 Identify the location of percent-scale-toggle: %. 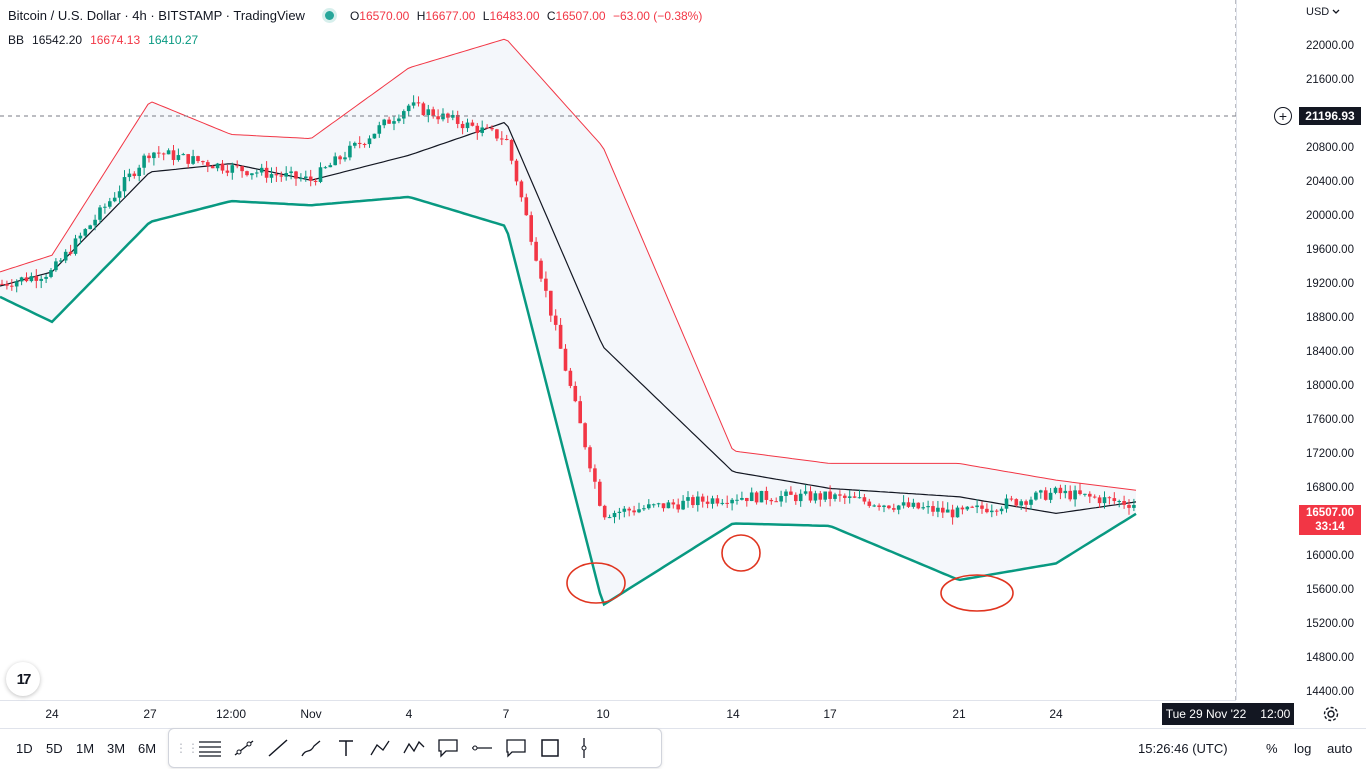
(1272, 748).